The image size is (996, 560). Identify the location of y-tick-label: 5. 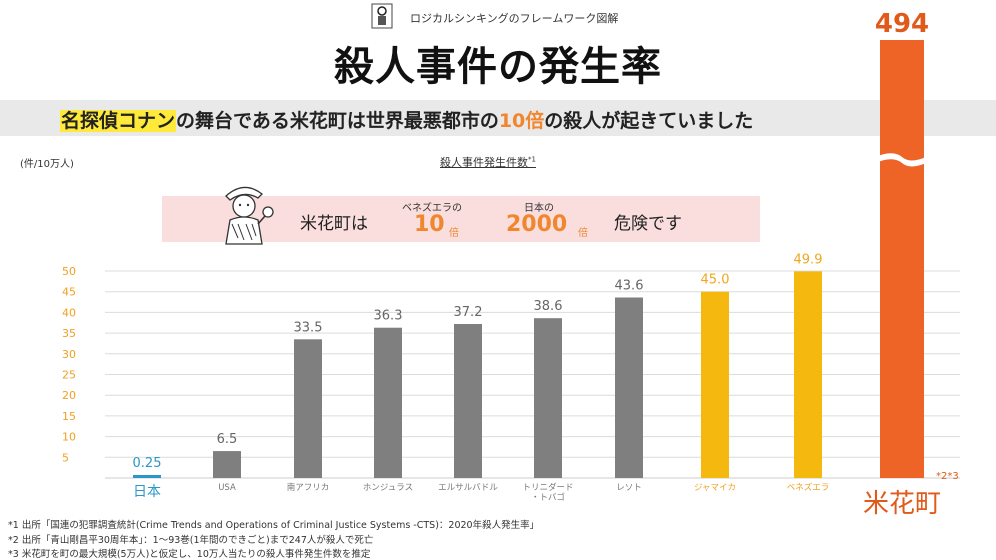
(65, 457).